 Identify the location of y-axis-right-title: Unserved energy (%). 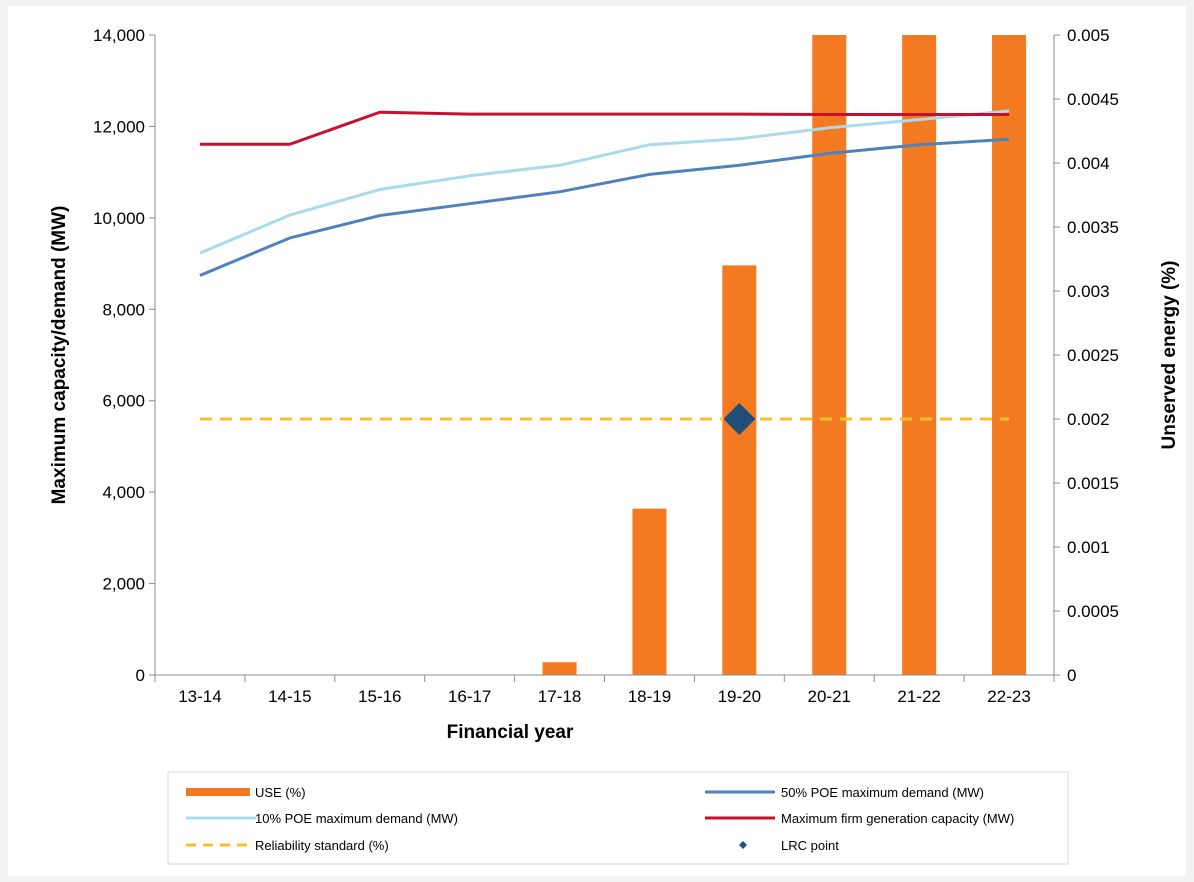
(1169, 354).